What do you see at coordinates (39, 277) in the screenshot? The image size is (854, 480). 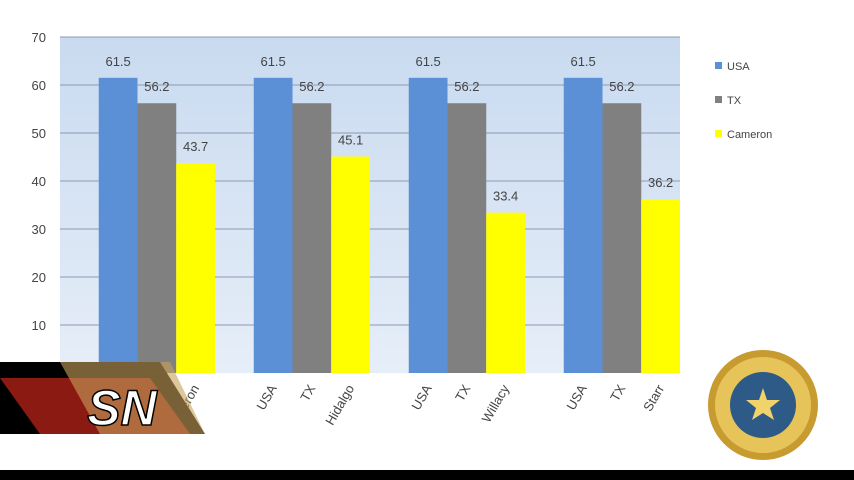 I see `y-tick-label: 20` at bounding box center [39, 277].